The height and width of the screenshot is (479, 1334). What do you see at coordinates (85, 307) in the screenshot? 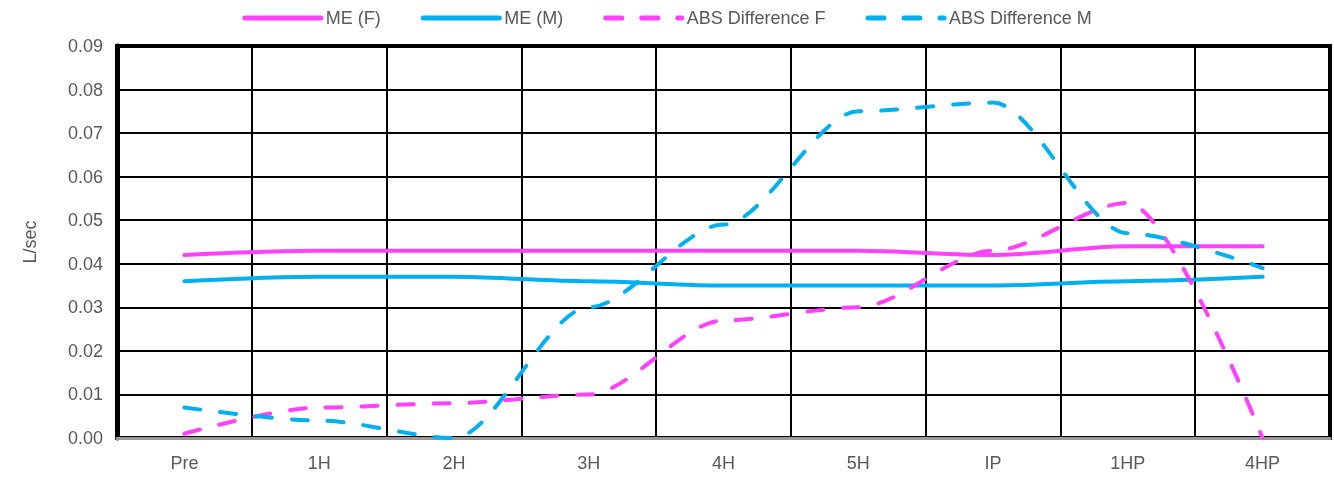
I see `y-tick-label: 0.03` at bounding box center [85, 307].